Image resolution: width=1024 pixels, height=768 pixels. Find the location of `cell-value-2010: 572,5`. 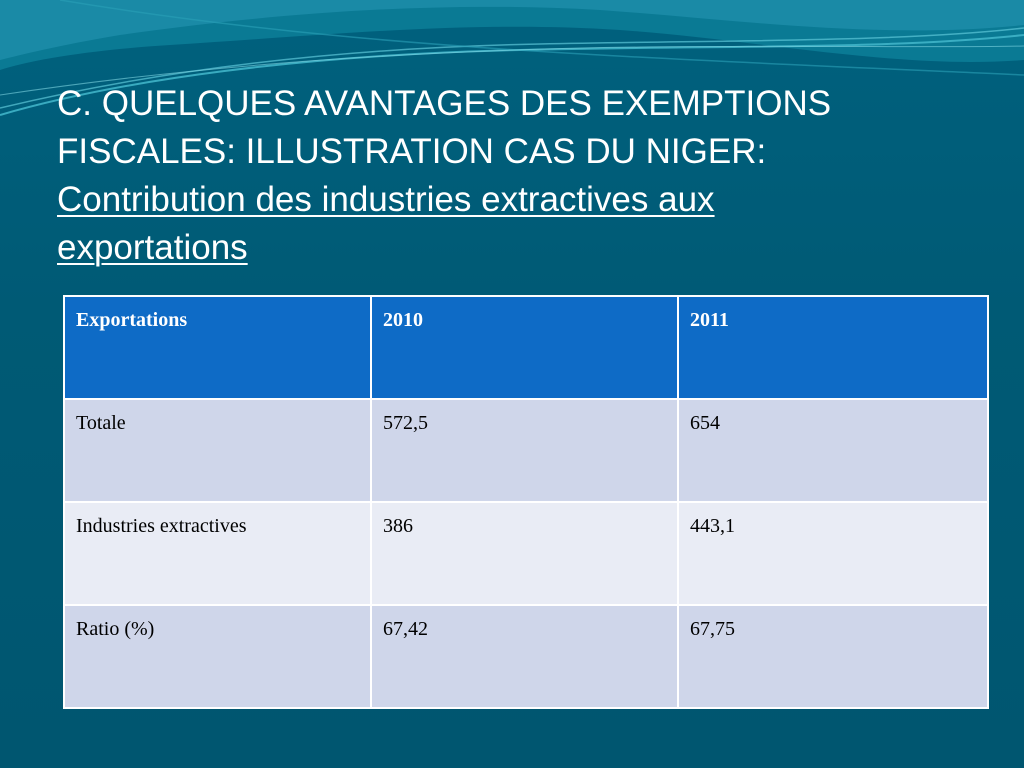

cell-value-2010: 572,5 is located at coordinates (524, 450).